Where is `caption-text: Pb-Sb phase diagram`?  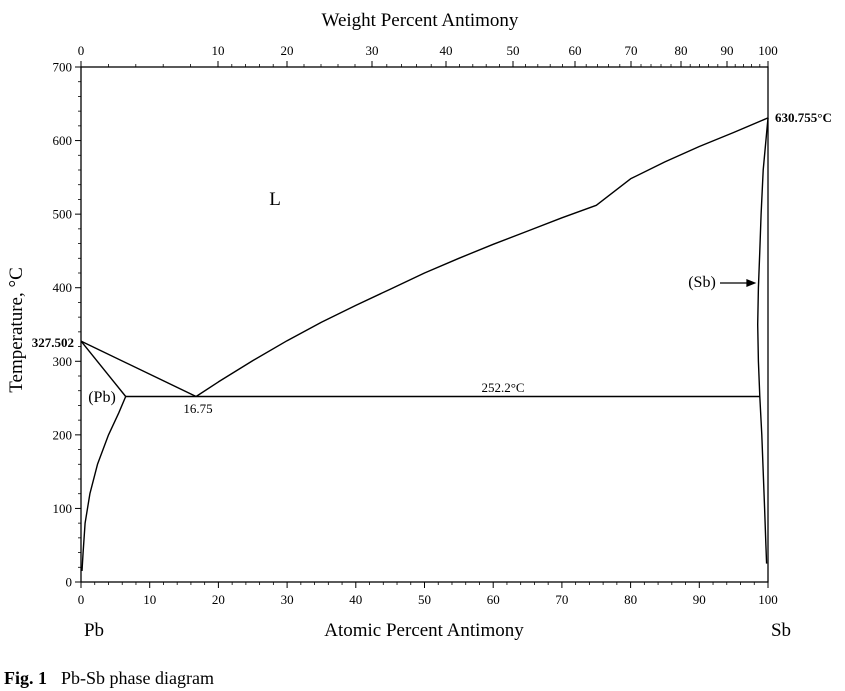 caption-text: Pb-Sb phase diagram is located at coordinates (137, 678).